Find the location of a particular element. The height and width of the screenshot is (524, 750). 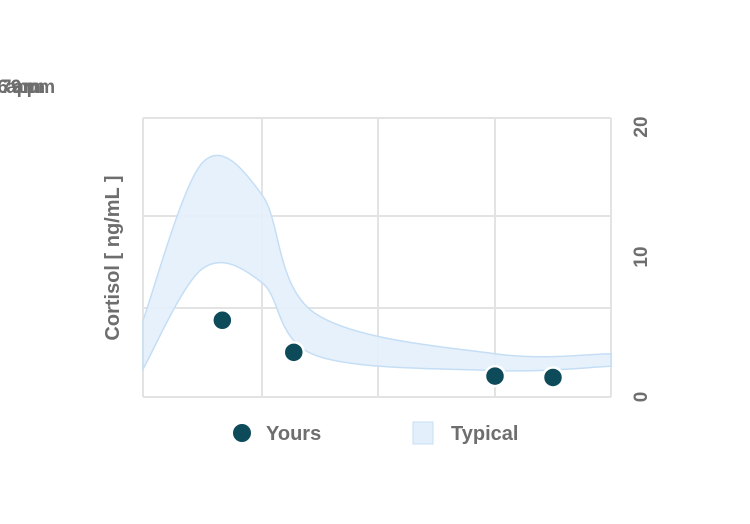

yours-points is located at coordinates (388, 349).